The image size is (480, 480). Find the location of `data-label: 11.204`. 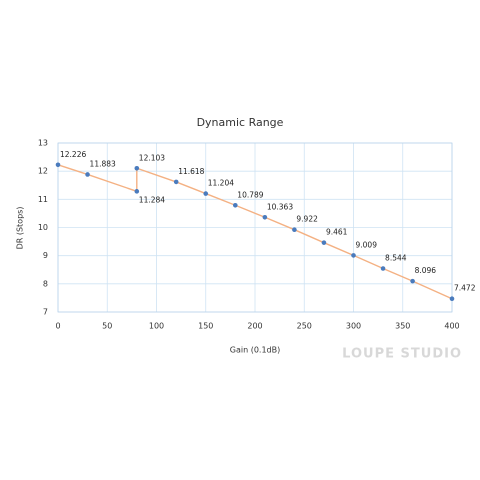

data-label: 11.204 is located at coordinates (221, 183).